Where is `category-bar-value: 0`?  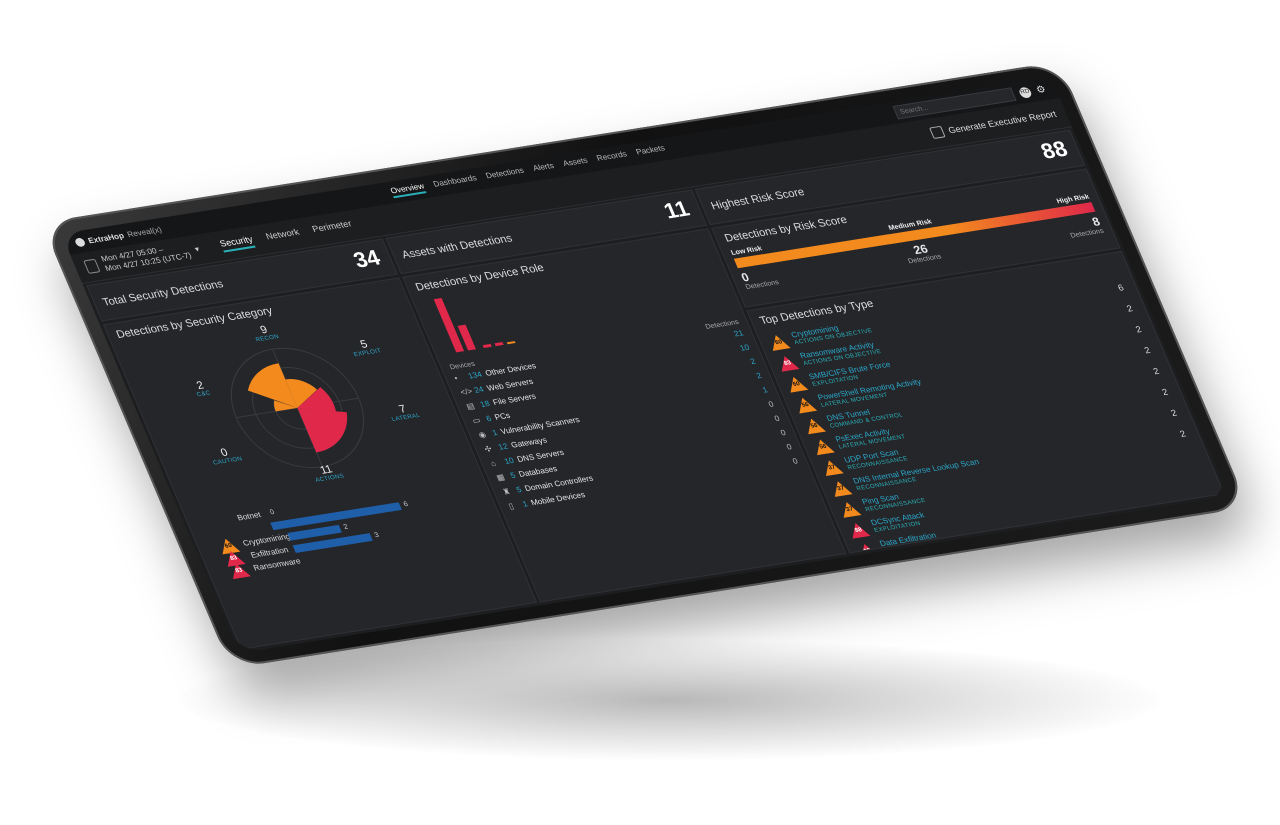
category-bar-value: 0 is located at coordinates (272, 512).